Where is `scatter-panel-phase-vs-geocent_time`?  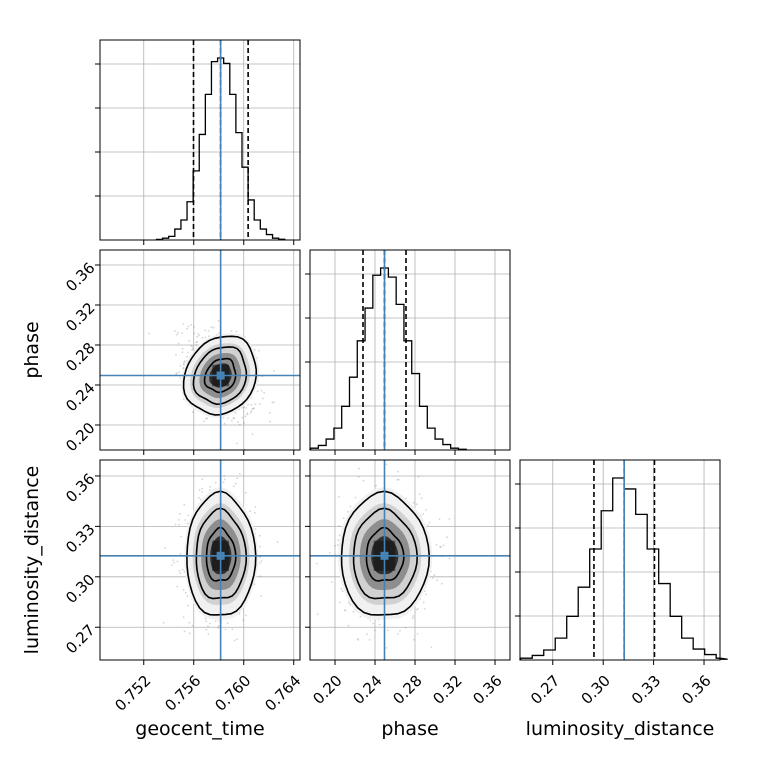
scatter-panel-phase-vs-geocent_time is located at coordinates (198, 352).